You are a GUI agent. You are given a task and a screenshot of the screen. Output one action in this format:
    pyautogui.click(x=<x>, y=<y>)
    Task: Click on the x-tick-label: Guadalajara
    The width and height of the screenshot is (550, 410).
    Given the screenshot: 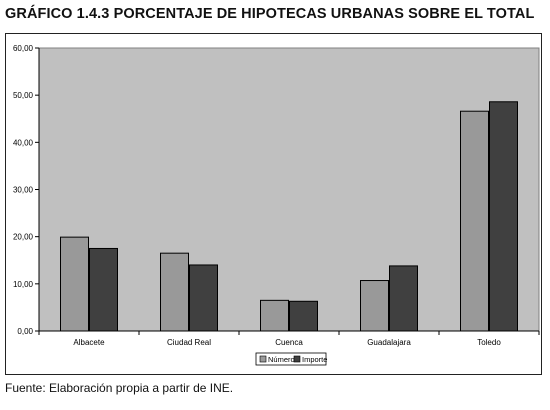 What is the action you would take?
    pyautogui.click(x=389, y=342)
    